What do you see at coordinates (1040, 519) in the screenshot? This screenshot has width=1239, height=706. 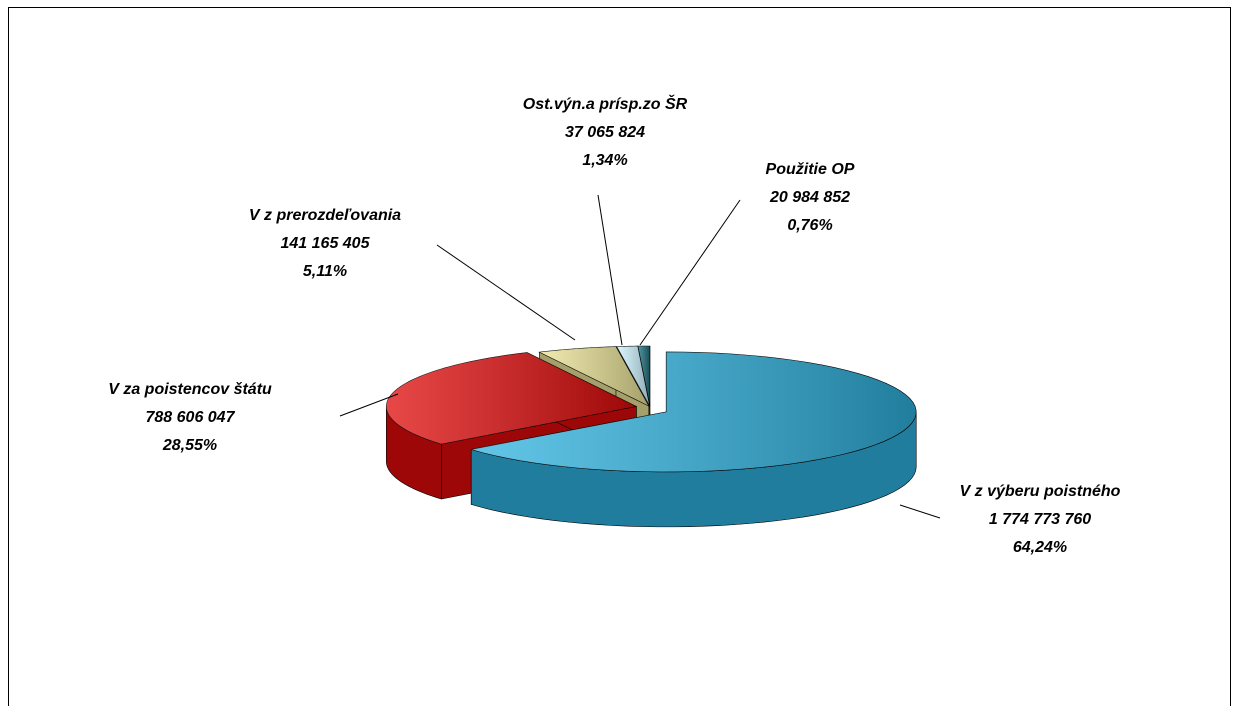 I see `slice-amount: 1 774 773 760` at bounding box center [1040, 519].